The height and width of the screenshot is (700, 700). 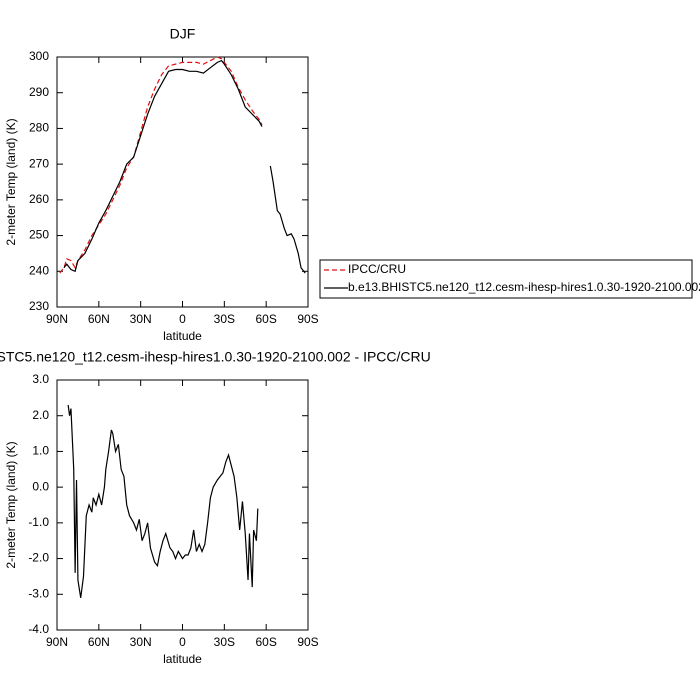 What do you see at coordinates (38, 593) in the screenshot?
I see `y-tick-label: -3.0` at bounding box center [38, 593].